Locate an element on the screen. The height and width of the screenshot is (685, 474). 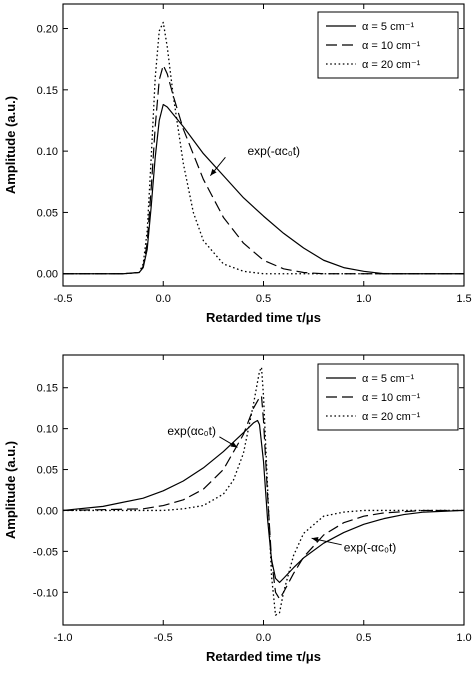
y-tick-label: -0.10 is located at coordinates (45, 593).